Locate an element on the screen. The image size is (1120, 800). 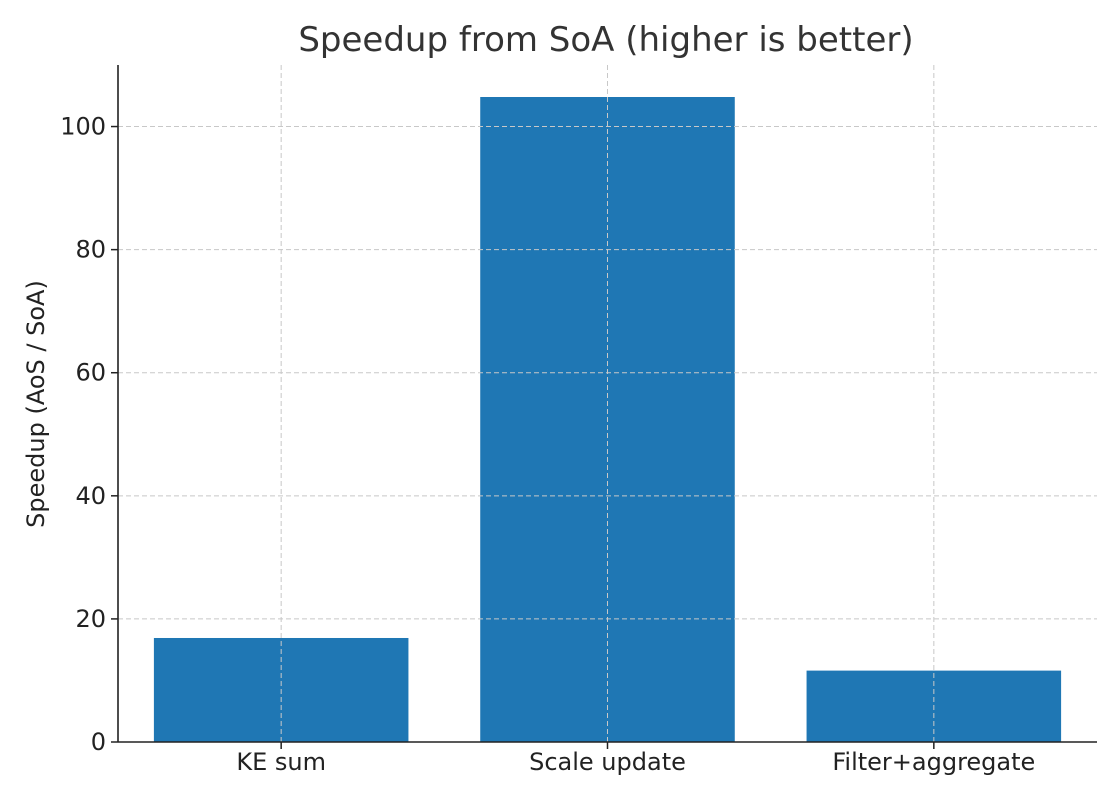
y-tick-label: 40 is located at coordinates (90, 496).